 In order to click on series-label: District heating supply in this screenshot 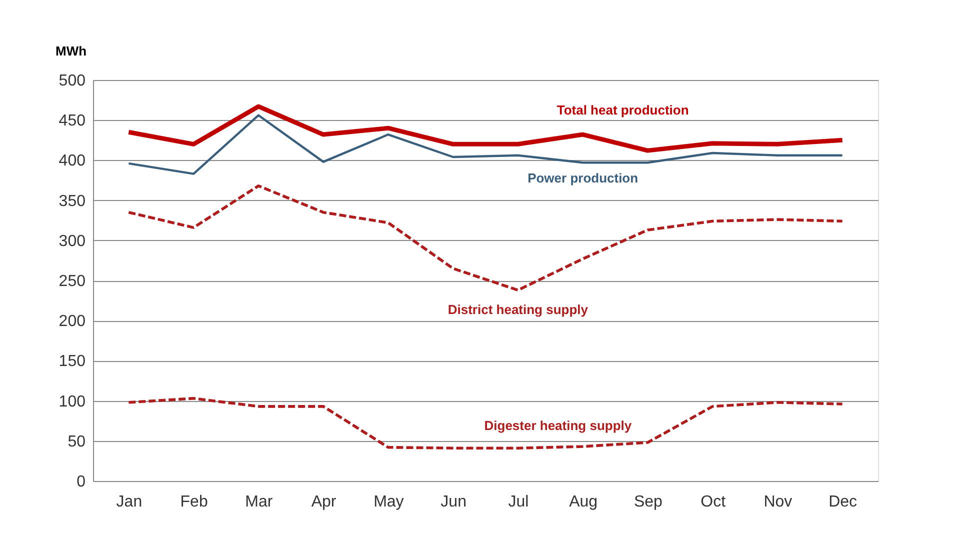, I will do `click(518, 310)`.